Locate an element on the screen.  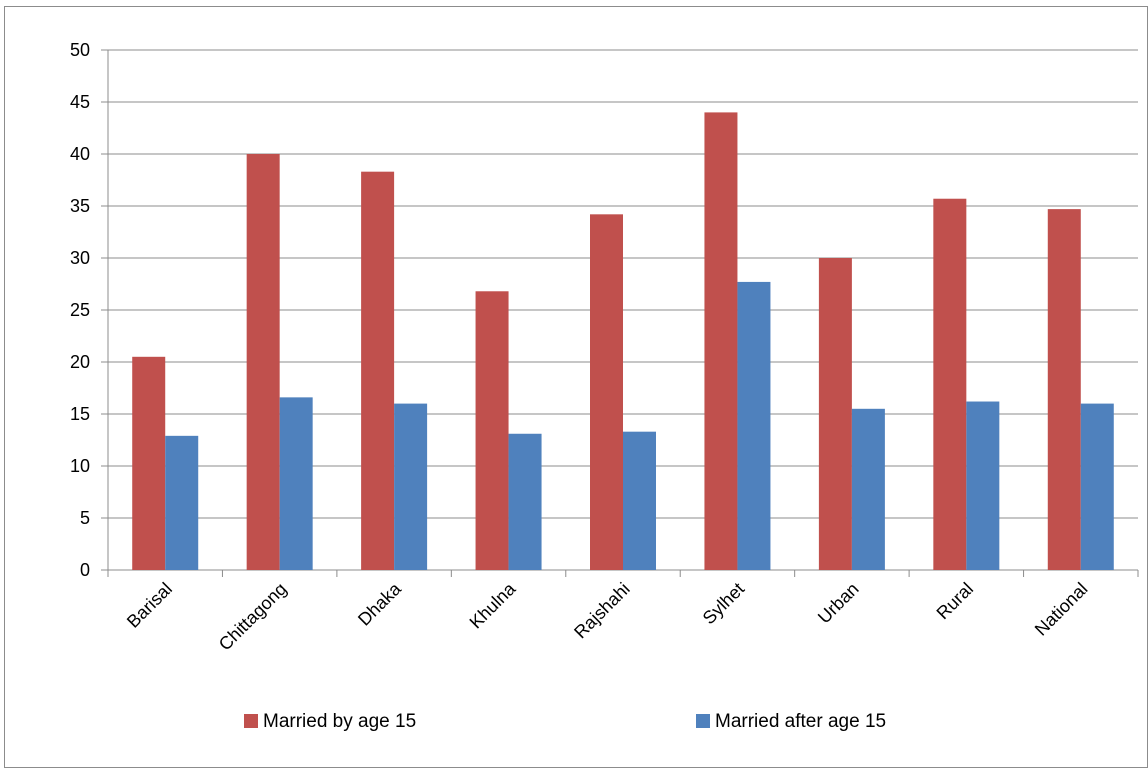
x-category-label: Rural is located at coordinates (955, 601).